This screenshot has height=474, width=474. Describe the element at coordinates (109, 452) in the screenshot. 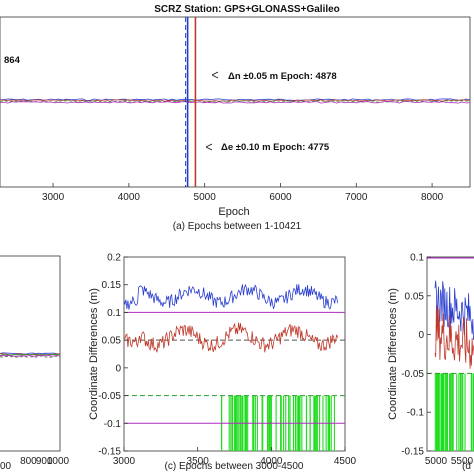

I see `panel-c-ytick-label: -0.15` at that location.